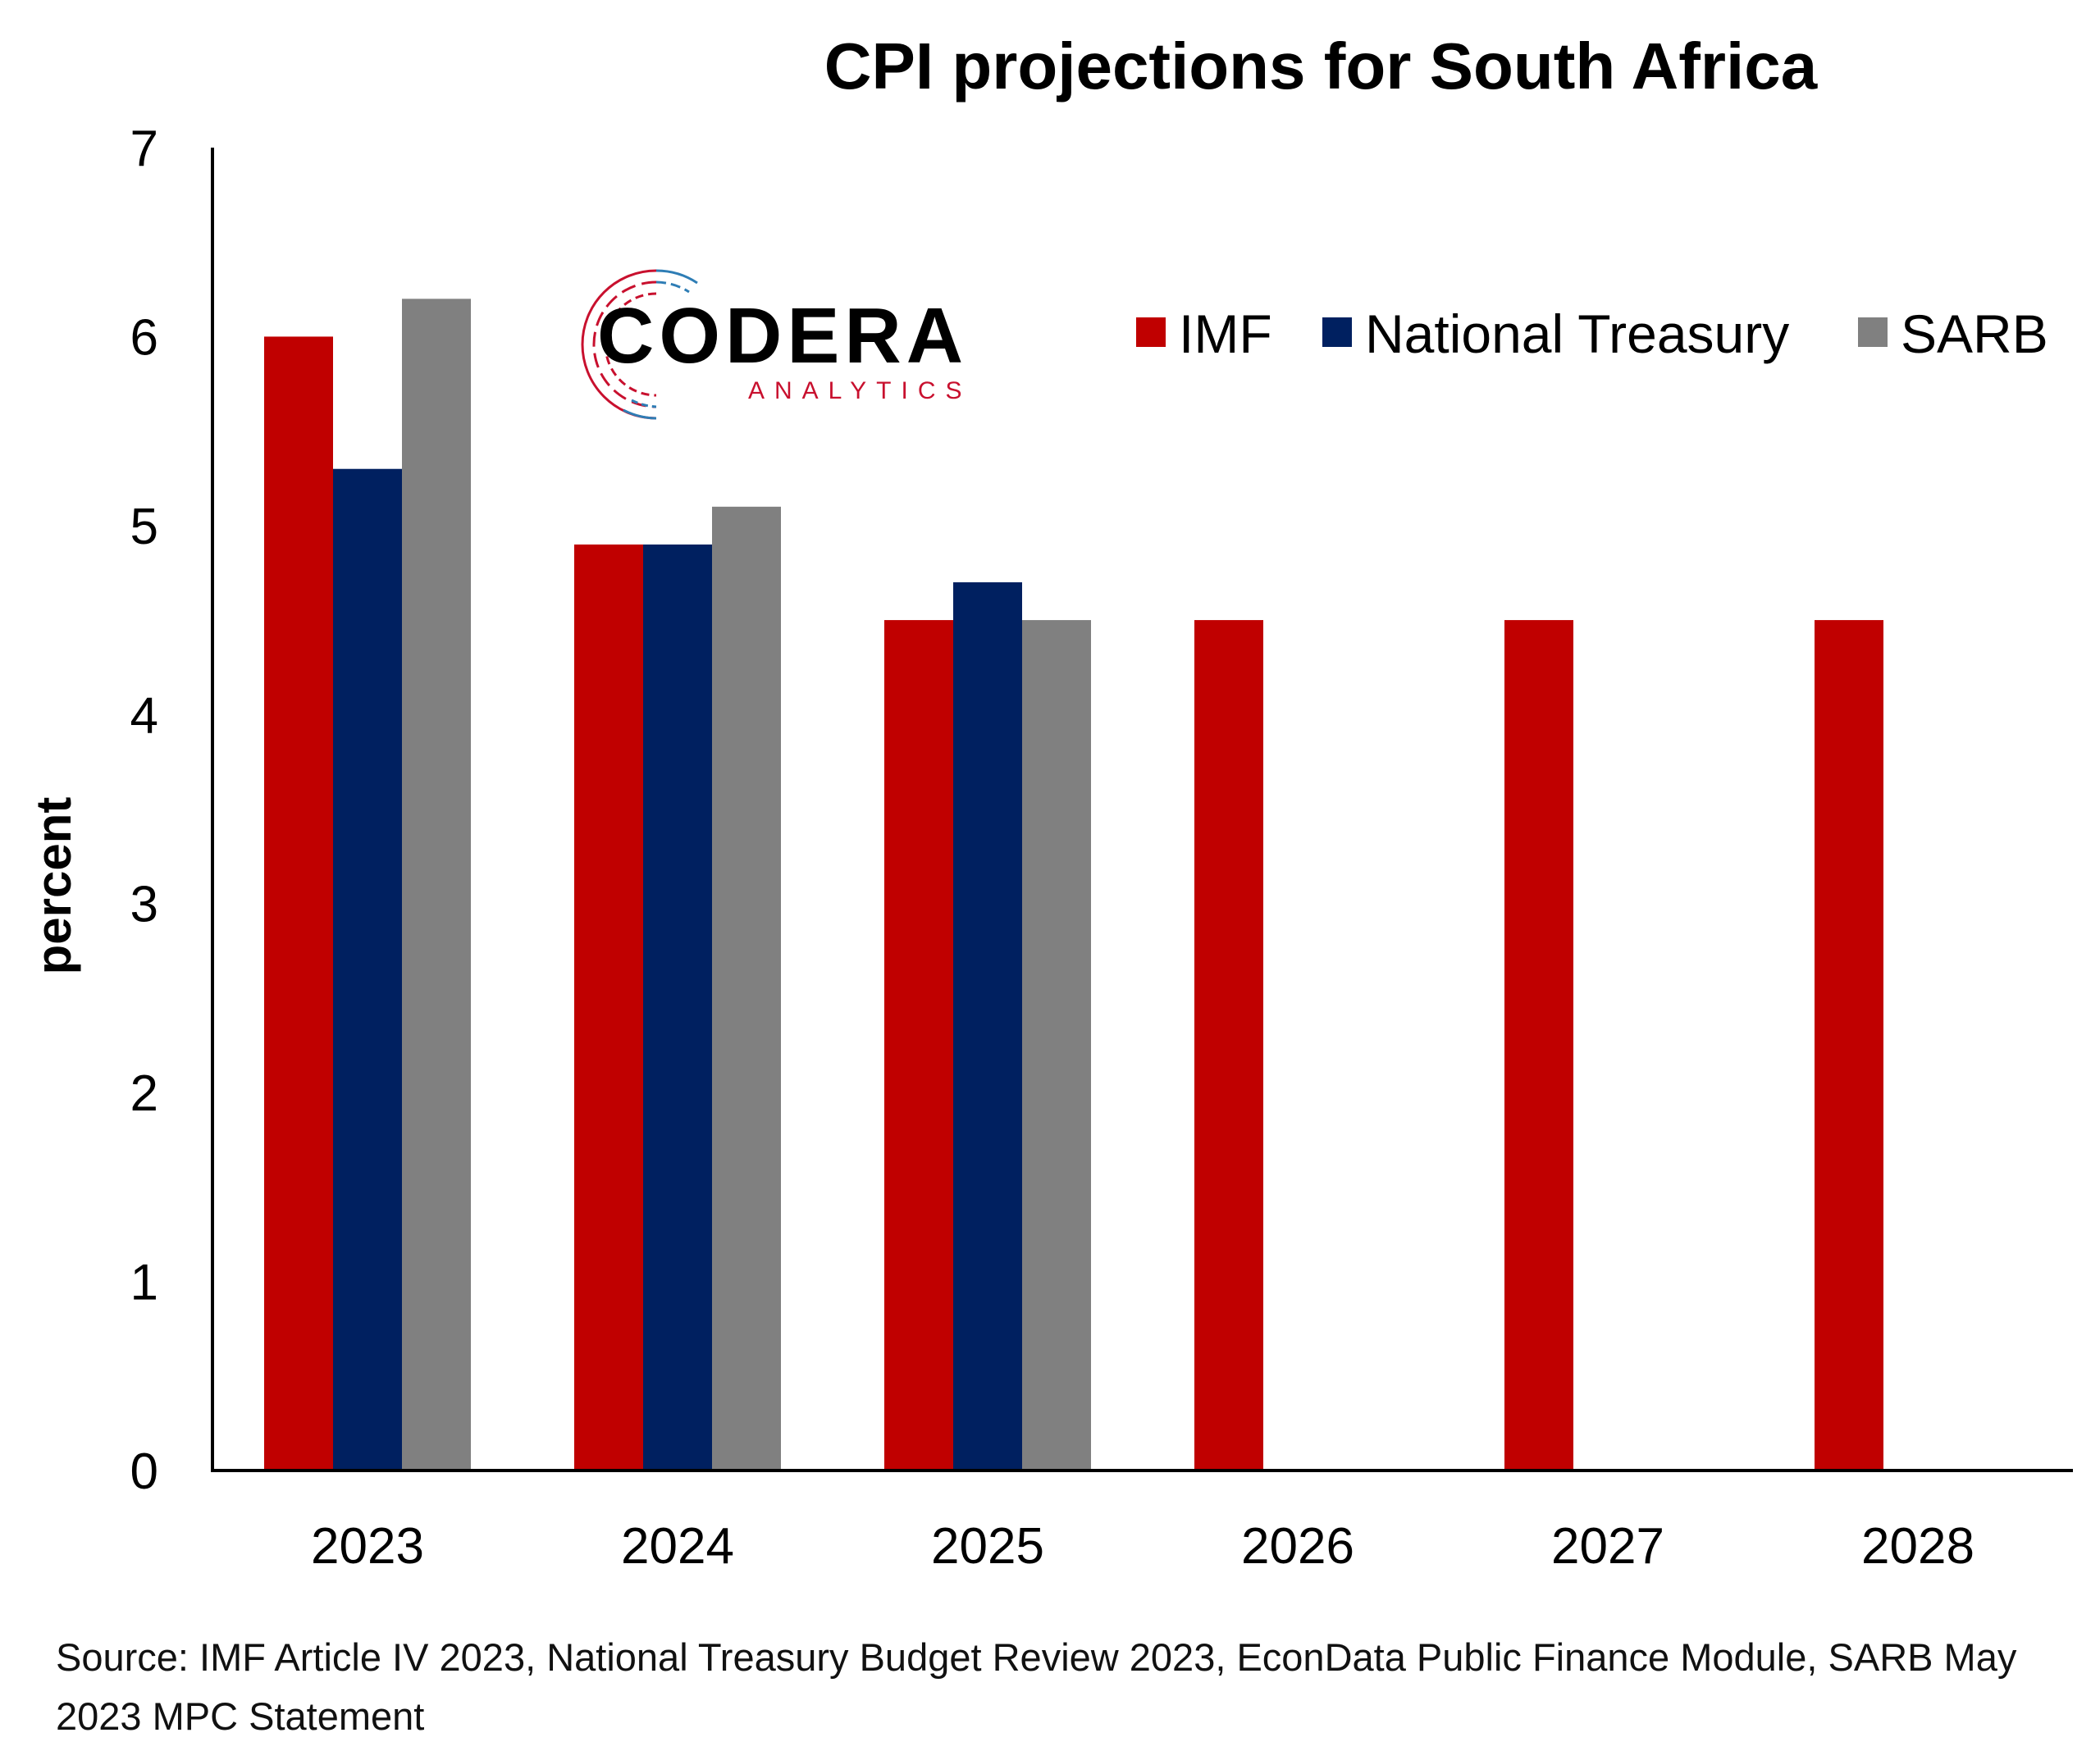 The width and height of the screenshot is (2100, 1751). I want to click on y-tick-label: 4, so click(144, 715).